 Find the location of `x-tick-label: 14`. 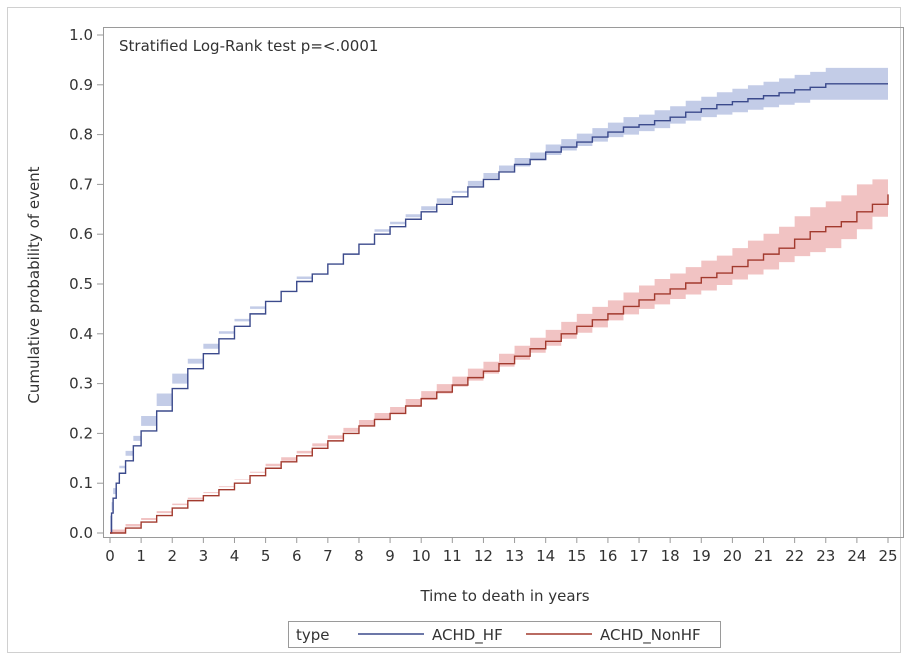

x-tick-label: 14 is located at coordinates (545, 556).